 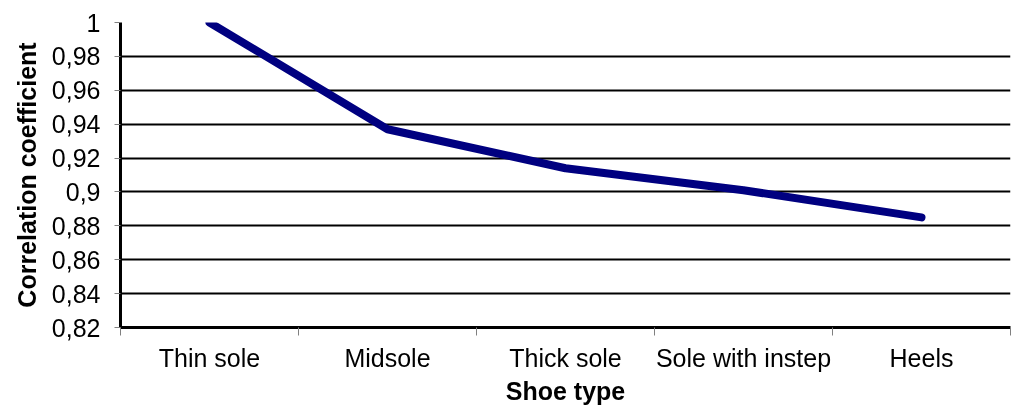 What do you see at coordinates (565, 357) in the screenshot?
I see `x-tick-label: Thick sole` at bounding box center [565, 357].